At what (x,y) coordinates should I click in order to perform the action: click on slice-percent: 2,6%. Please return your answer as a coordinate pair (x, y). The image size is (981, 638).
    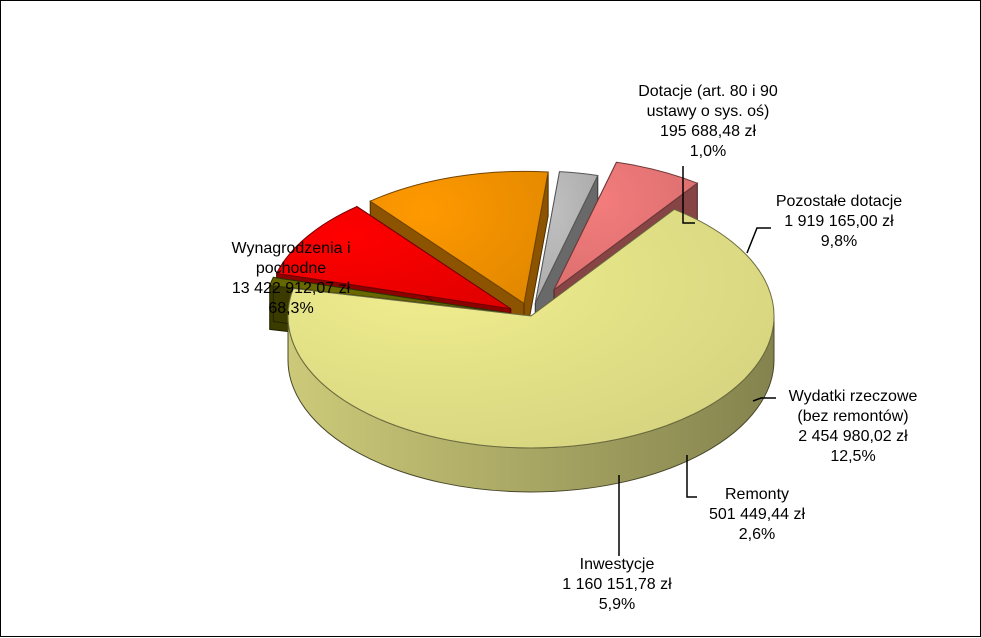
    Looking at the image, I should click on (757, 534).